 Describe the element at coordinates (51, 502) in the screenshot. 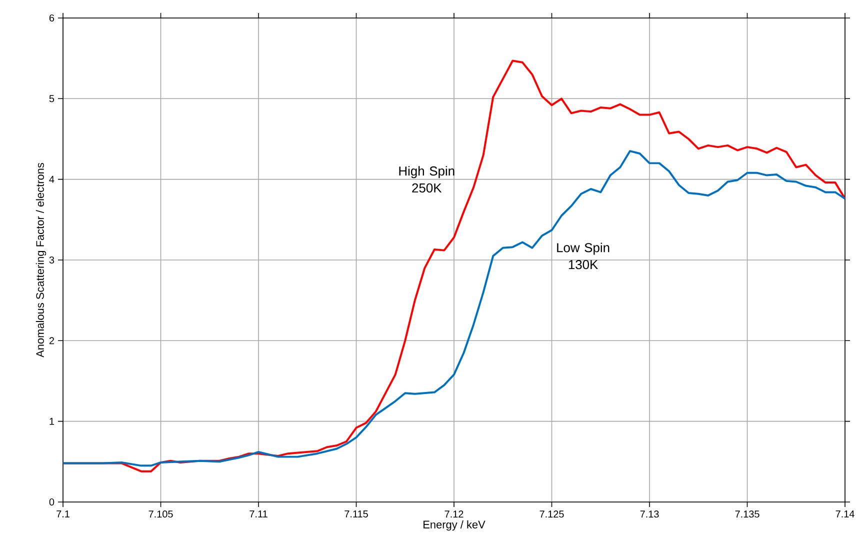

I see `y-tick-label: 0` at that location.